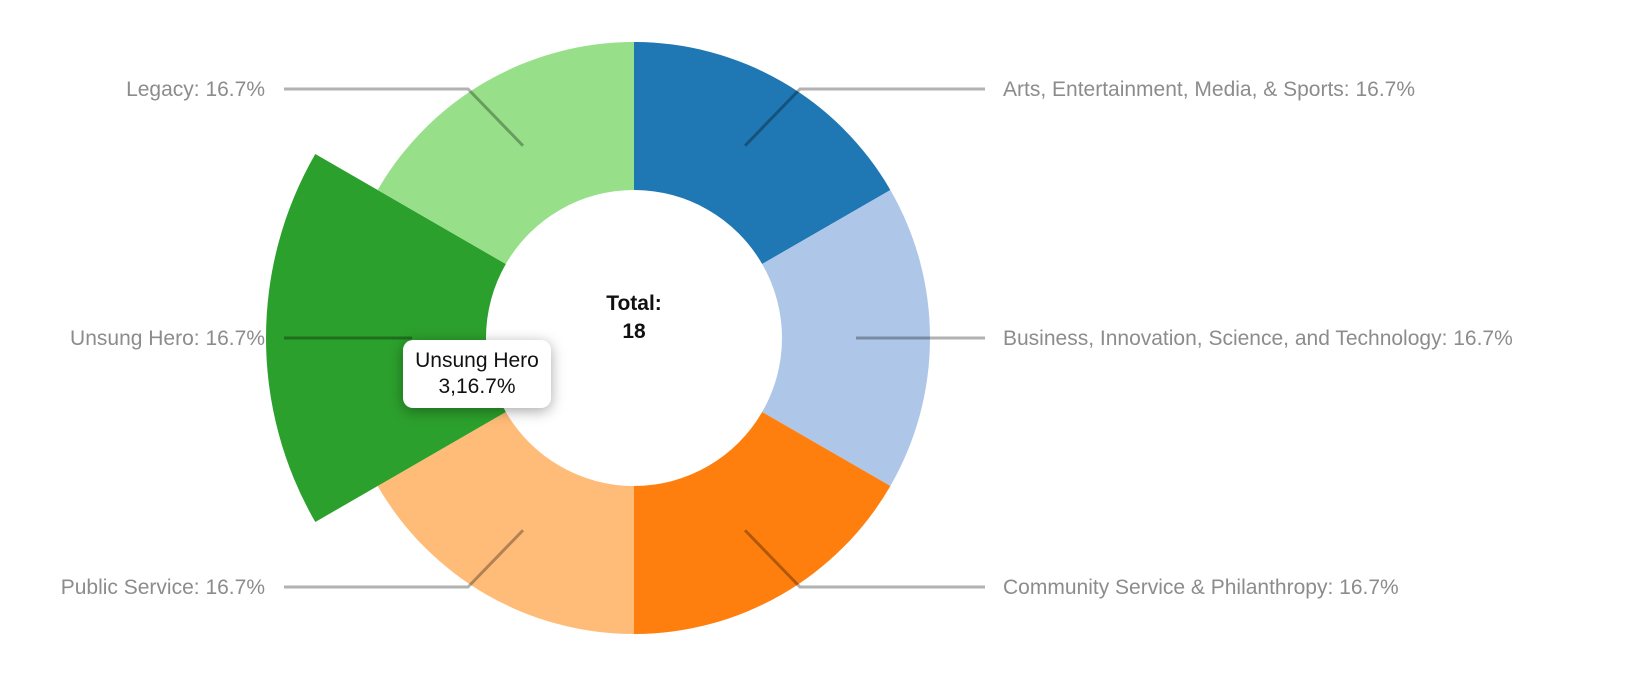 The height and width of the screenshot is (693, 1636). What do you see at coordinates (762, 523) in the screenshot?
I see `slice-community-service-philanthropy` at bounding box center [762, 523].